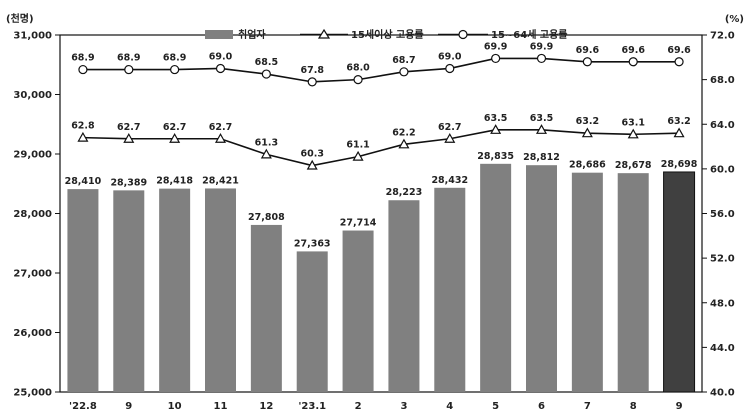 This screenshot has height=420, width=750. What do you see at coordinates (679, 164) in the screenshot?
I see `bar-value-label: 28,698` at bounding box center [679, 164].